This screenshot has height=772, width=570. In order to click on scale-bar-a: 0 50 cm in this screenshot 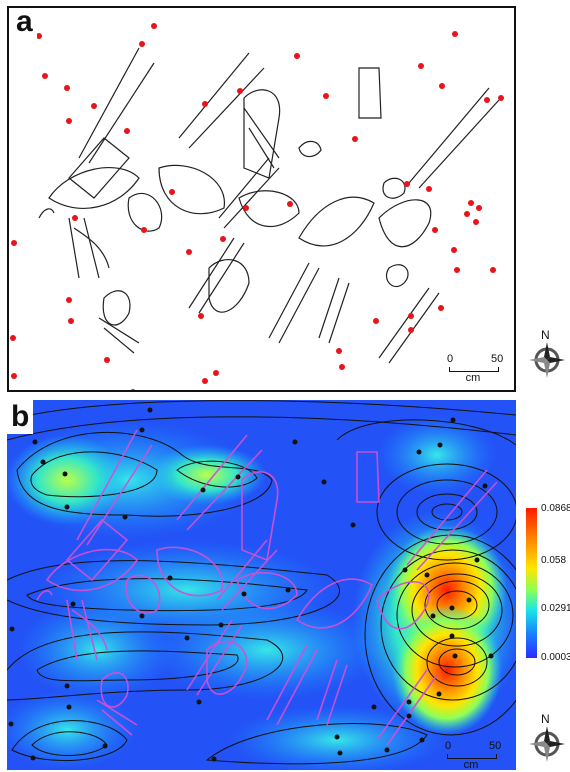, I will do `click(478, 368)`.